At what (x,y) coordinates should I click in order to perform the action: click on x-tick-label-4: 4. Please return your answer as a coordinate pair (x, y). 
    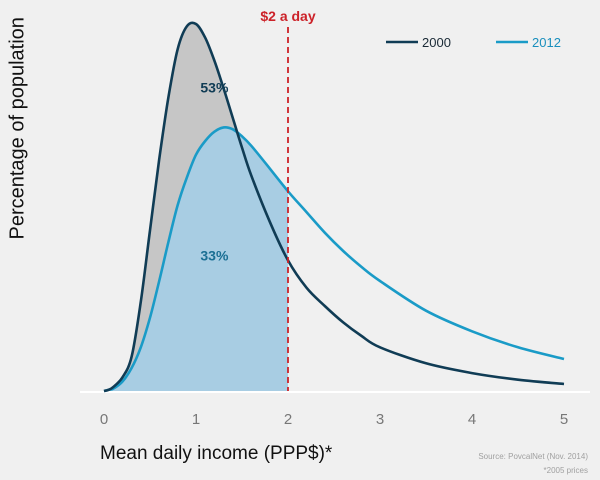
    Looking at the image, I should click on (472, 419).